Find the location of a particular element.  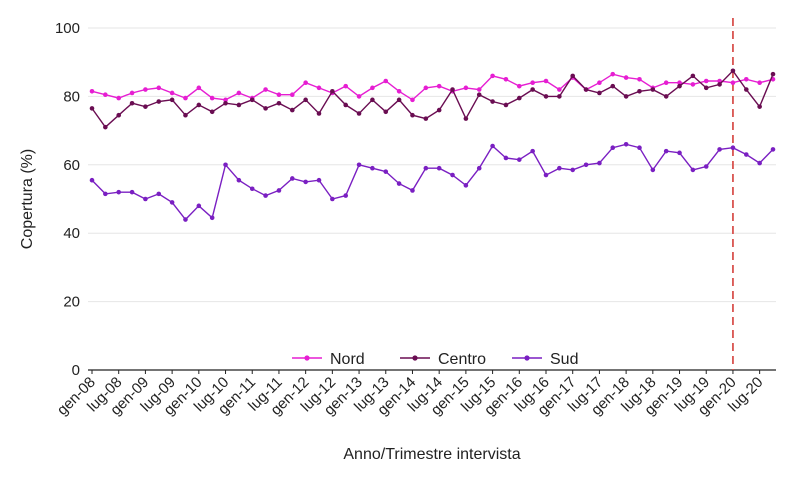

series-line-sud is located at coordinates (432, 182).